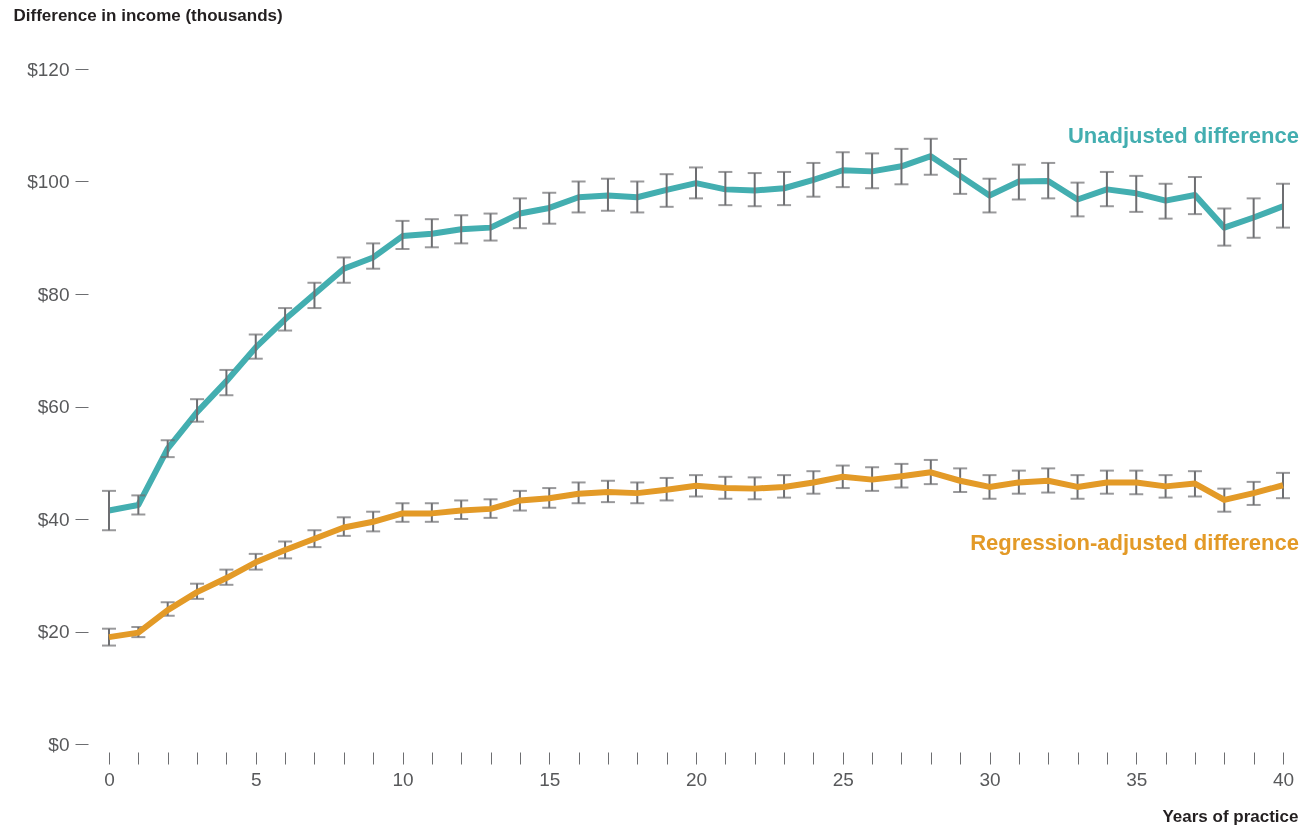  What do you see at coordinates (843, 779) in the screenshot?
I see `x-tick-label: 25` at bounding box center [843, 779].